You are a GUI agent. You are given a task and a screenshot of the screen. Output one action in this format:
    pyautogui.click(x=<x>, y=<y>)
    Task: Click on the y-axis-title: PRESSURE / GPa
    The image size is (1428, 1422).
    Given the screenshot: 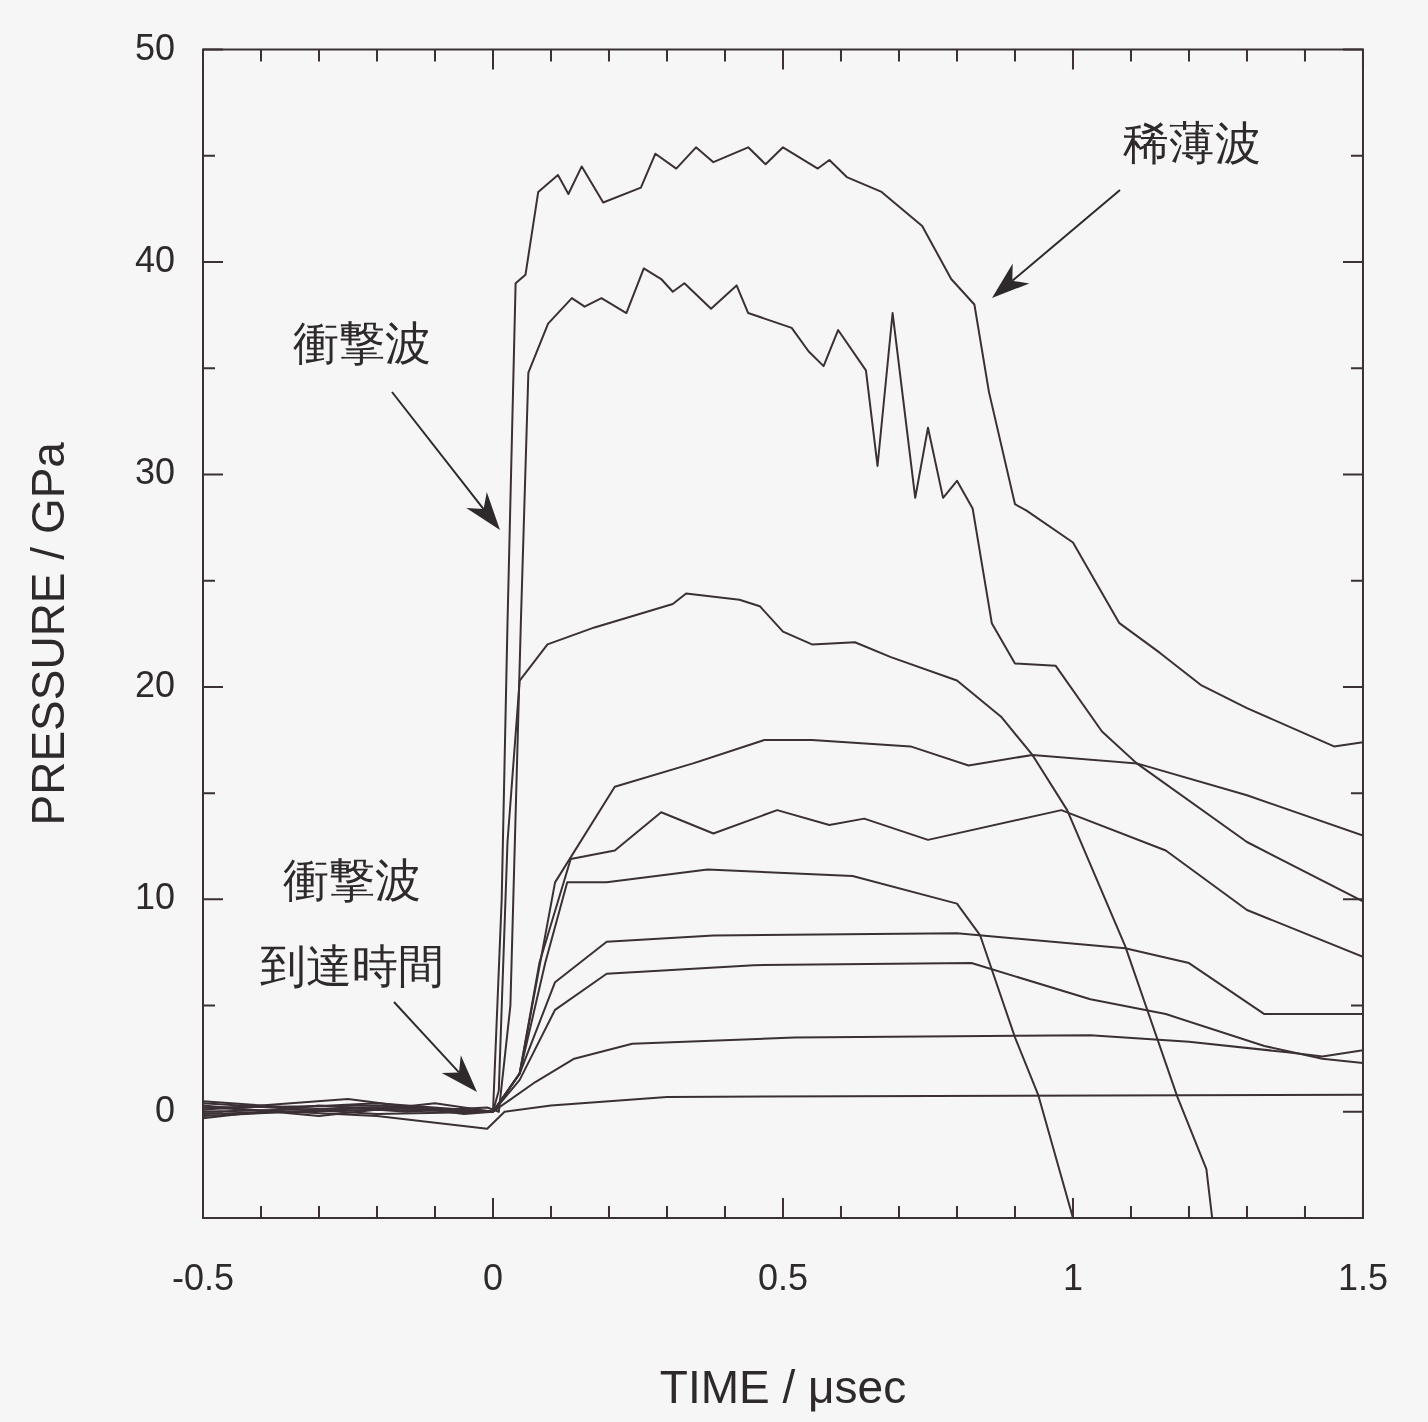 What is the action you would take?
    pyautogui.click(x=48, y=633)
    